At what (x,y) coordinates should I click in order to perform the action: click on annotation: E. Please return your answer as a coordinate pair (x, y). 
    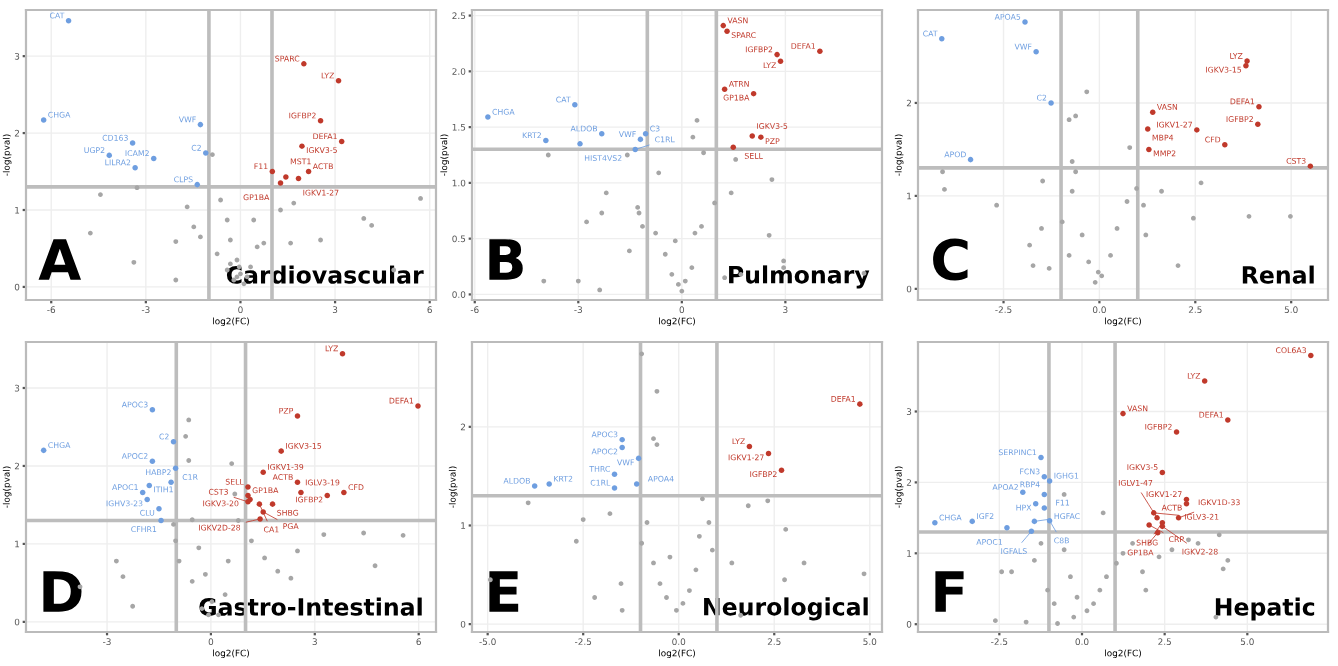
    Looking at the image, I should click on (504, 591).